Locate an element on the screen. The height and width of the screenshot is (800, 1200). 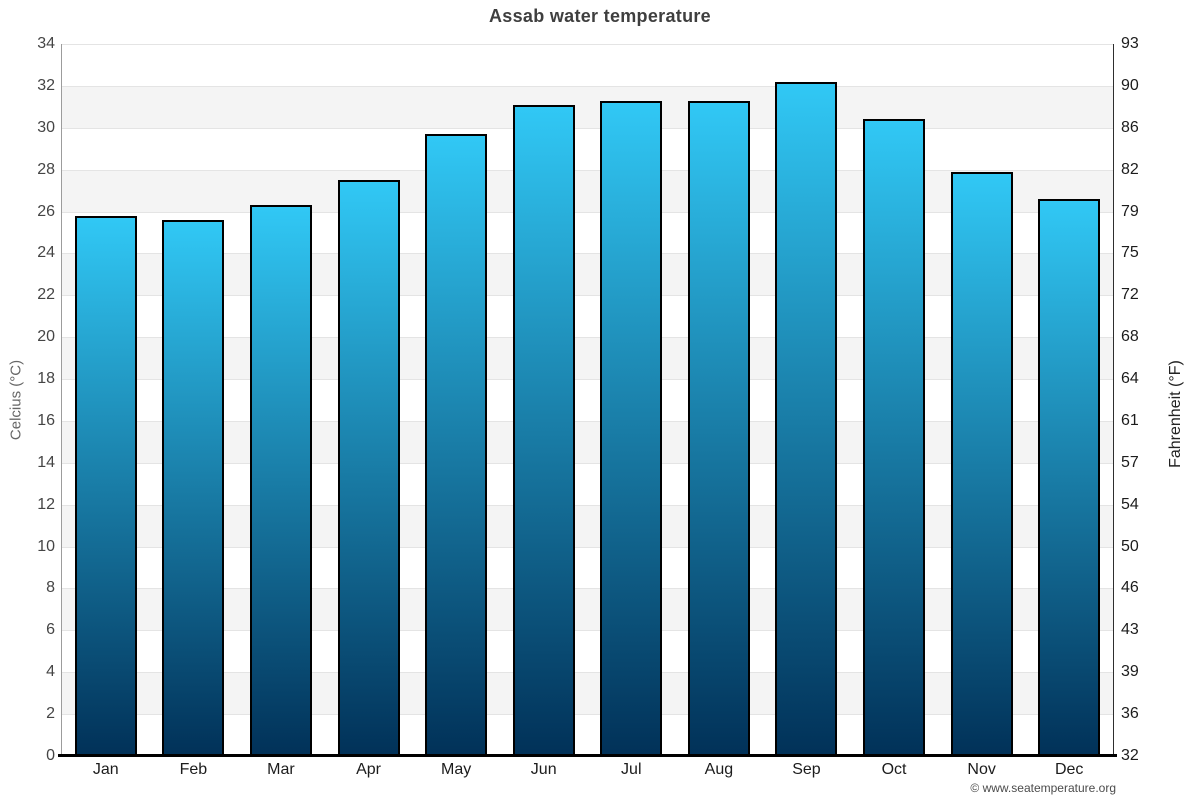
month-label-may: May is located at coordinates (456, 769).